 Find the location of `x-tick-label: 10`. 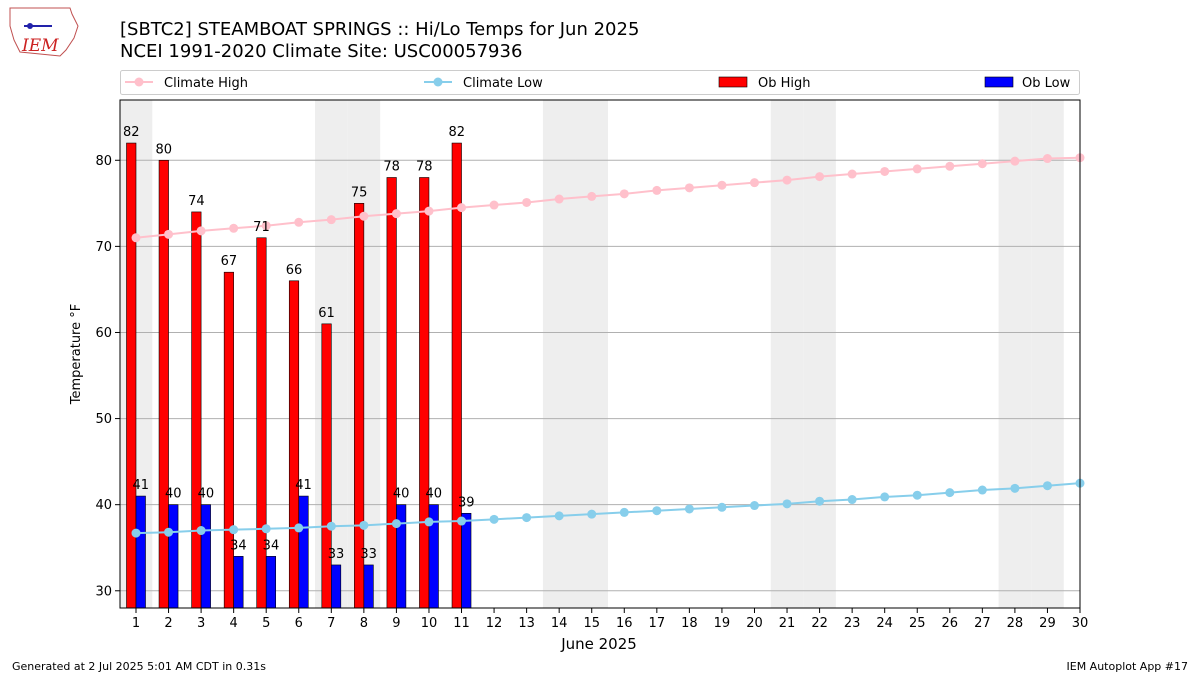

x-tick-label: 10 is located at coordinates (429, 623).